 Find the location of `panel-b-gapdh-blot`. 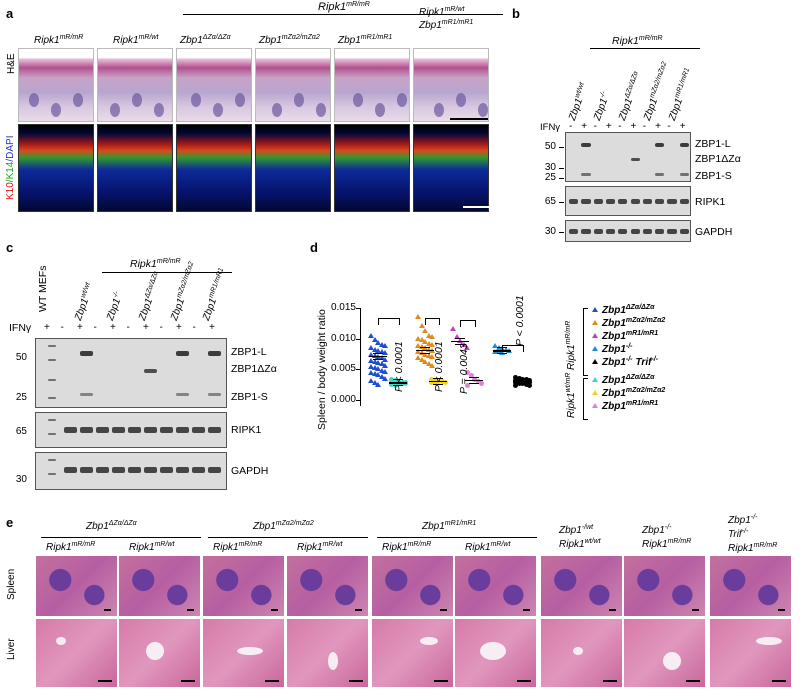

panel-b-gapdh-blot is located at coordinates (628, 231).